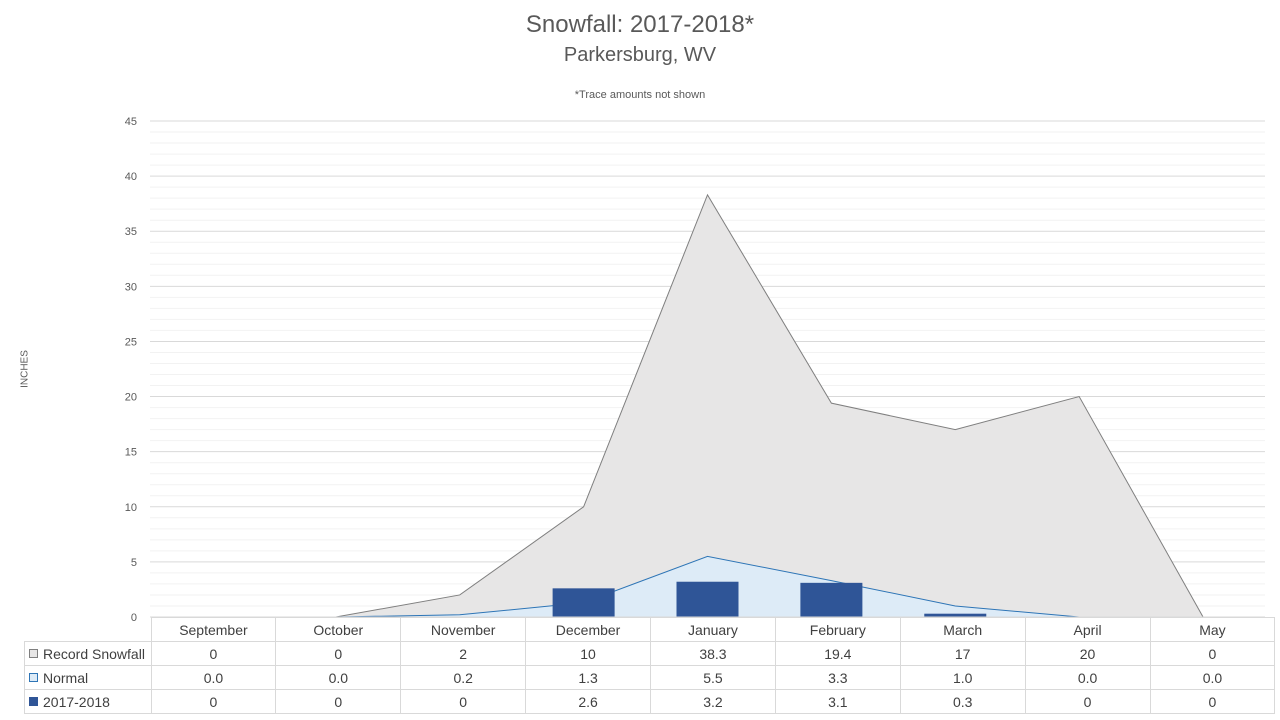 This screenshot has width=1280, height=720. Describe the element at coordinates (76, 701) in the screenshot. I see `legend-label: 2017-2018` at that location.